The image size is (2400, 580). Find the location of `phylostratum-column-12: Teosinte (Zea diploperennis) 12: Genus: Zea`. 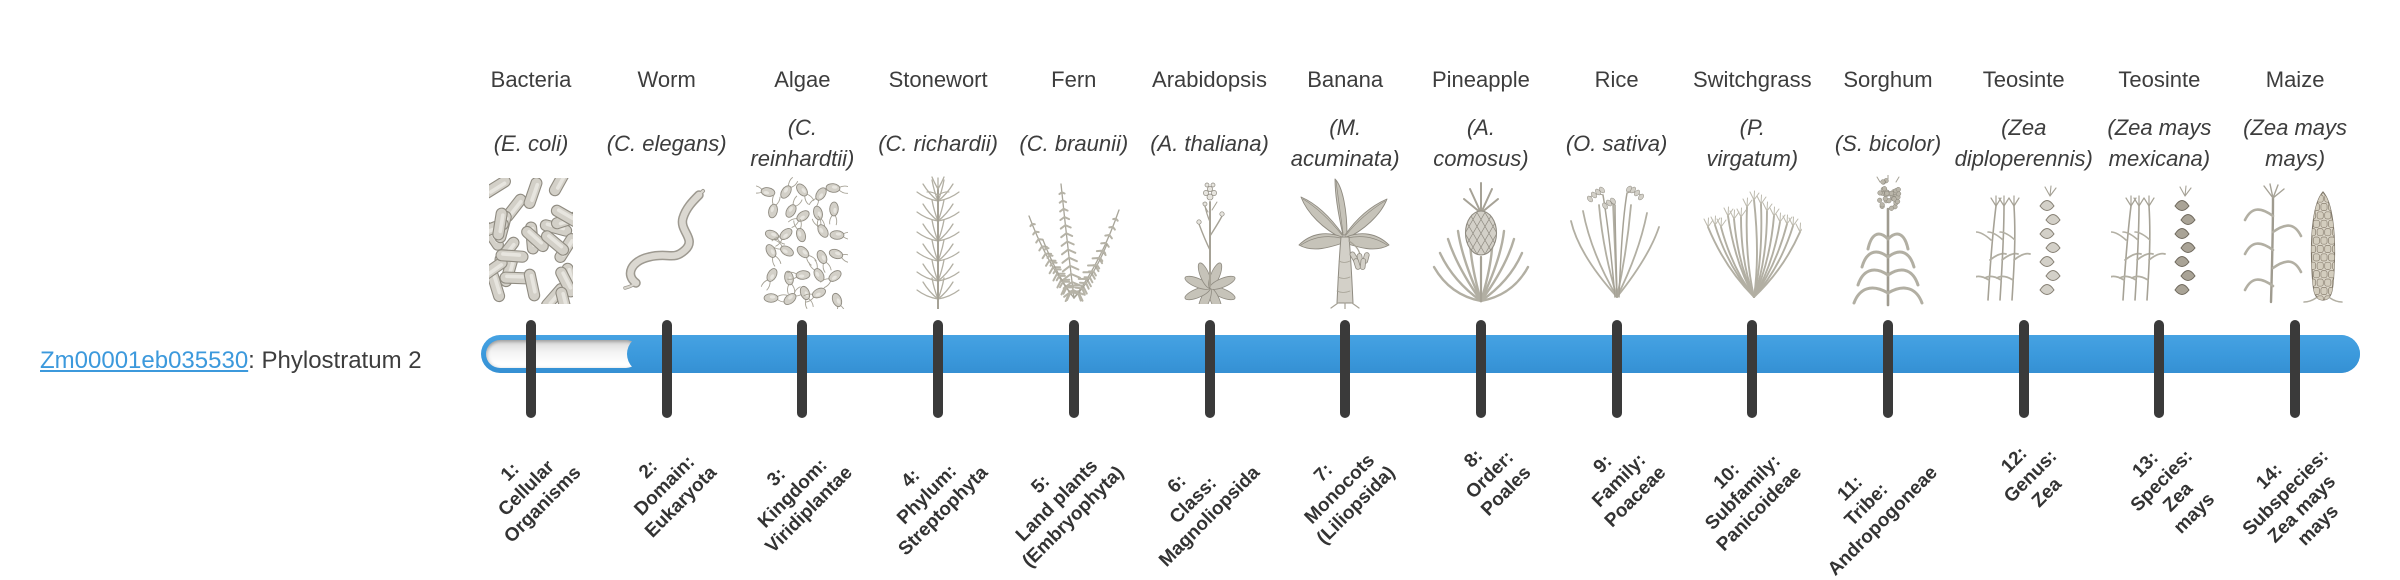

phylostratum-column-12: Teosinte (Zea diploperennis) 12: Genus: Zea is located at coordinates (2024, 290).